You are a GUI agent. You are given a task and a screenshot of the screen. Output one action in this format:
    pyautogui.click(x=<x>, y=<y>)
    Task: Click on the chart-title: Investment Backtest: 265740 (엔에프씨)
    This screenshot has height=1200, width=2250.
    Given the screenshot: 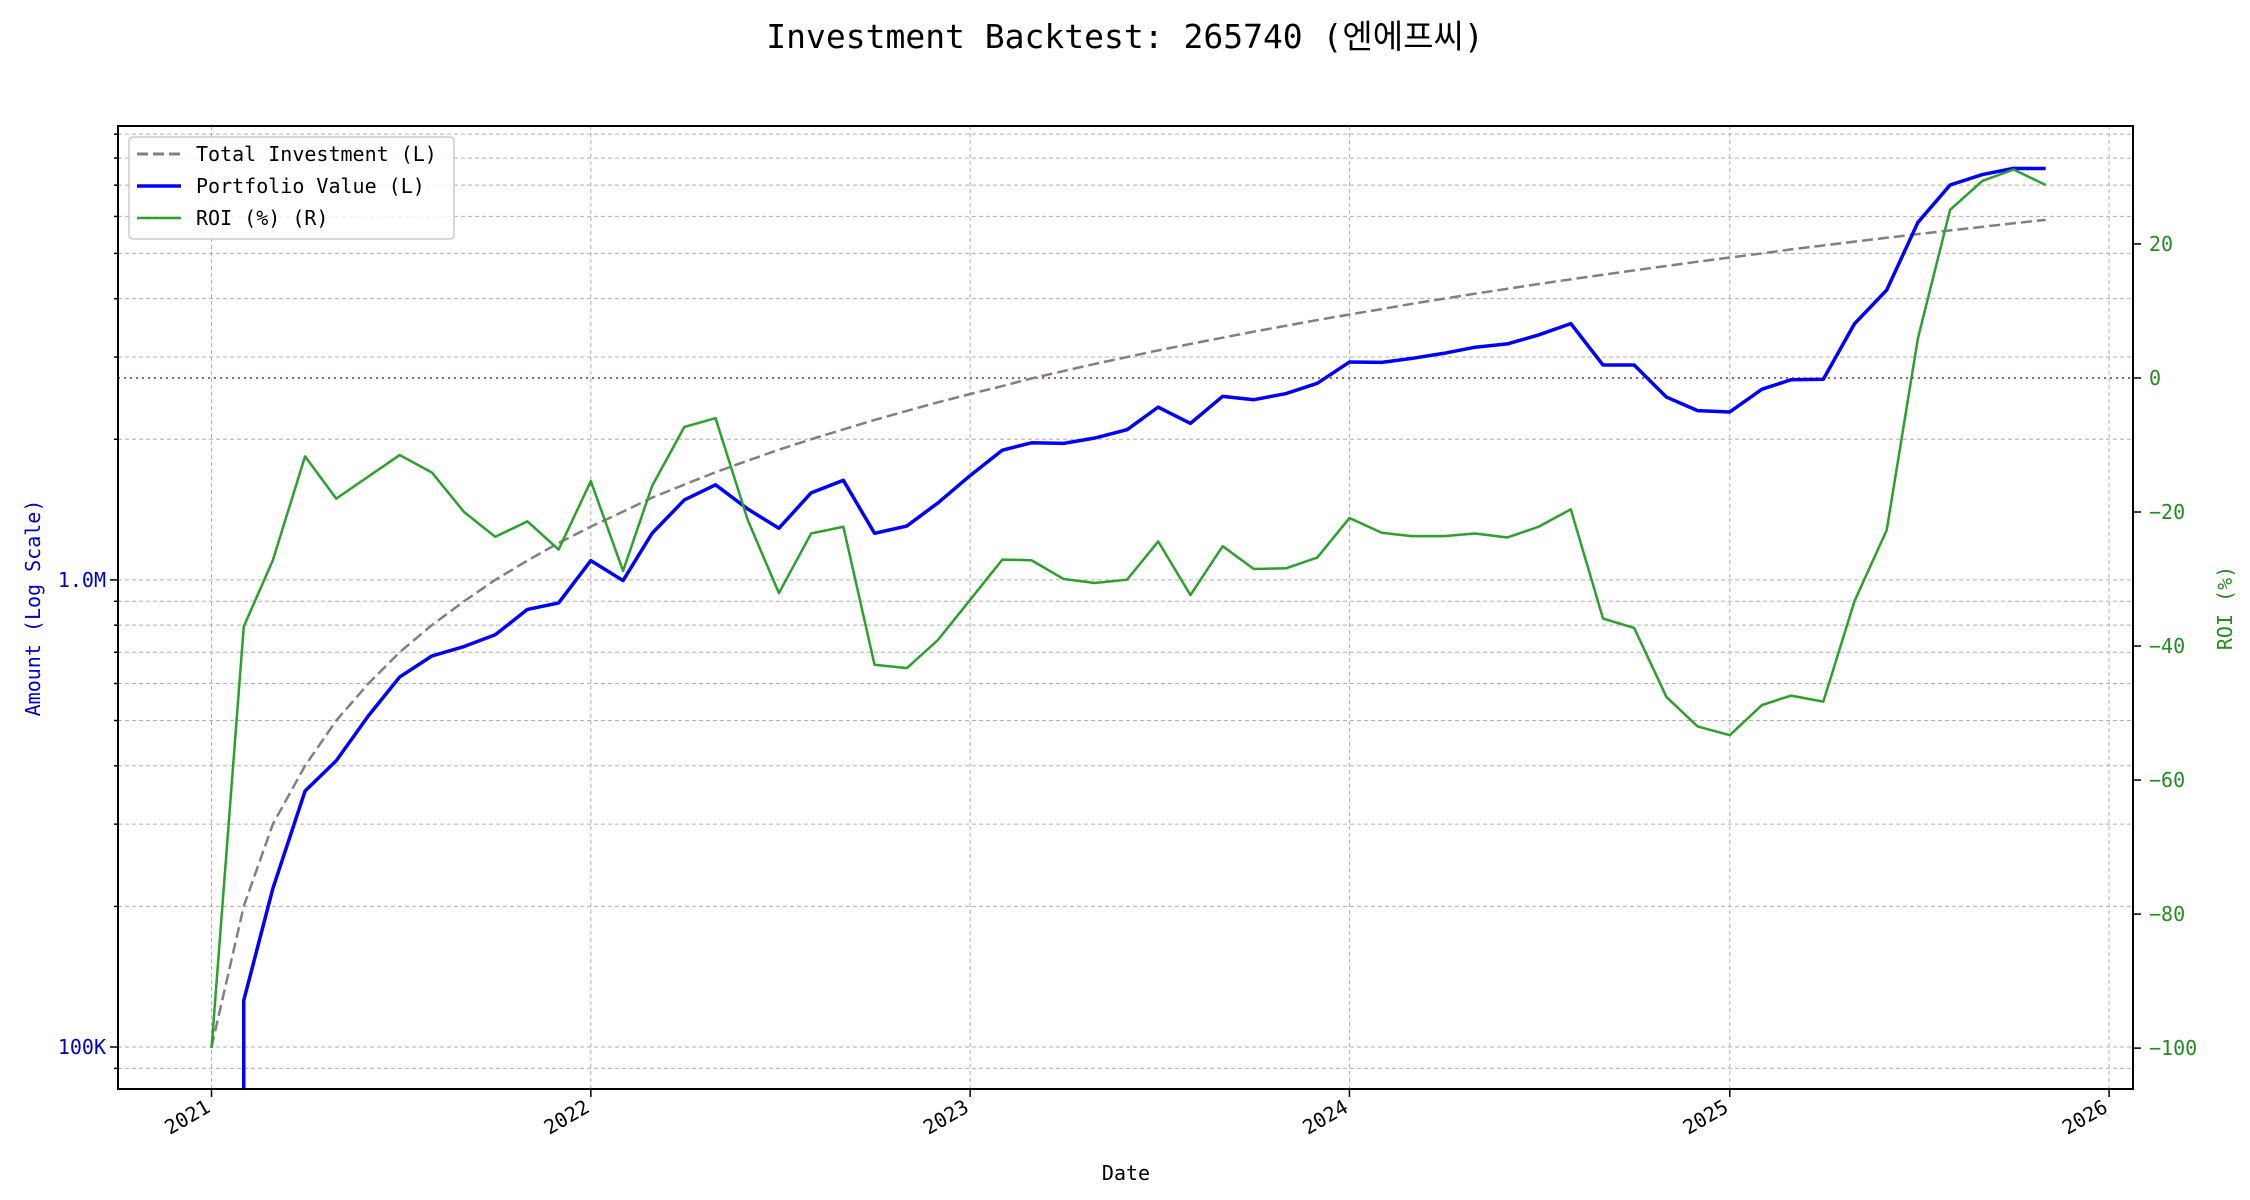 What is the action you would take?
    pyautogui.click(x=1124, y=36)
    